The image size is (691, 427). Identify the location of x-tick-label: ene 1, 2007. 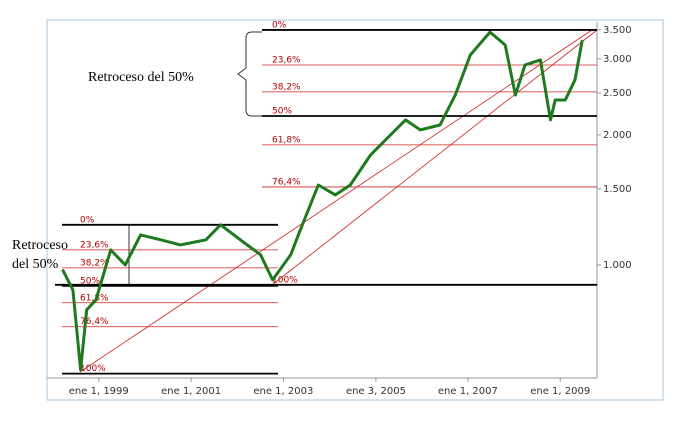
(468, 391).